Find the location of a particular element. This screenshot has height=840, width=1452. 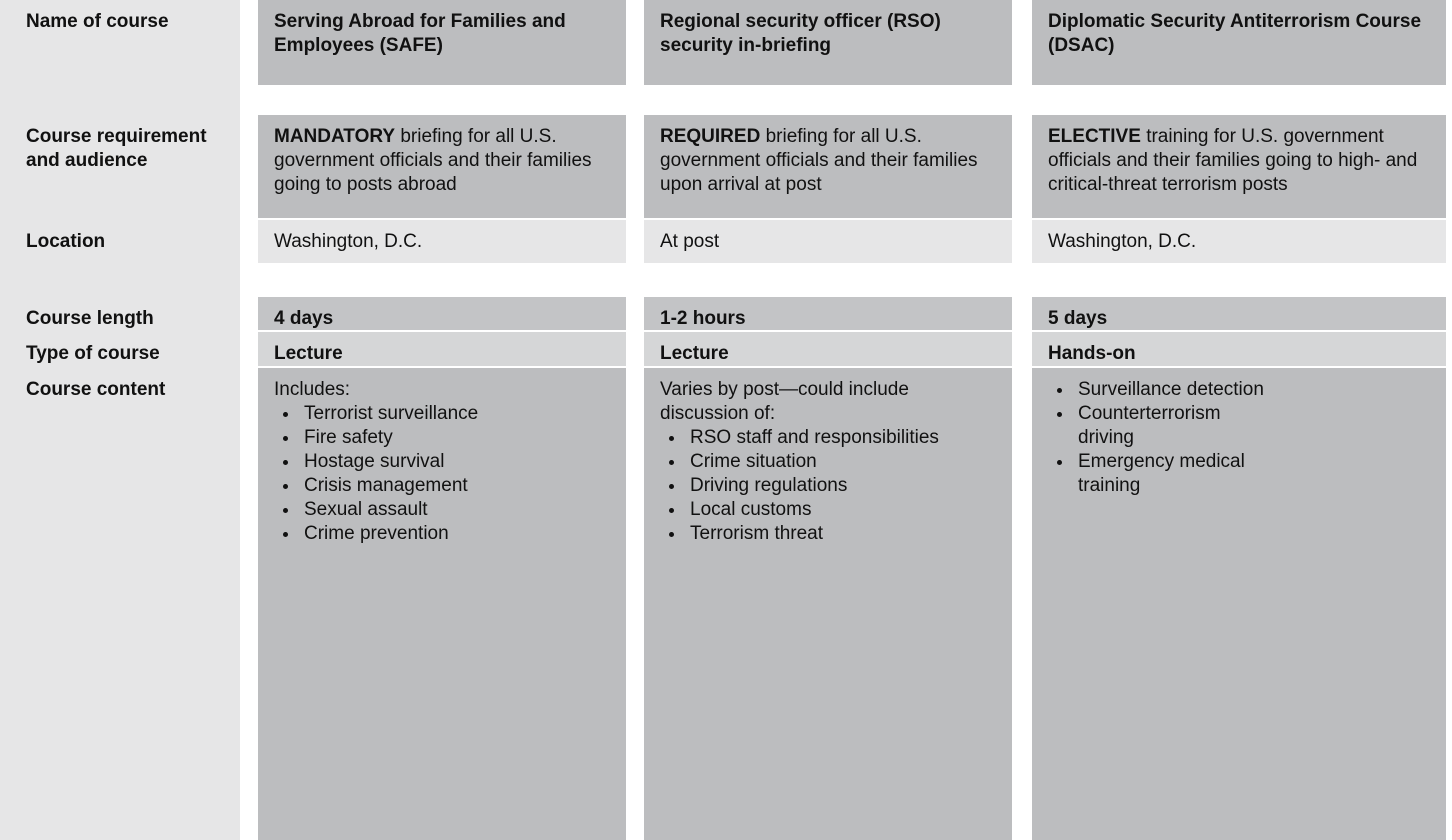

bullet-item: Crisis management is located at coordinates (455, 486).